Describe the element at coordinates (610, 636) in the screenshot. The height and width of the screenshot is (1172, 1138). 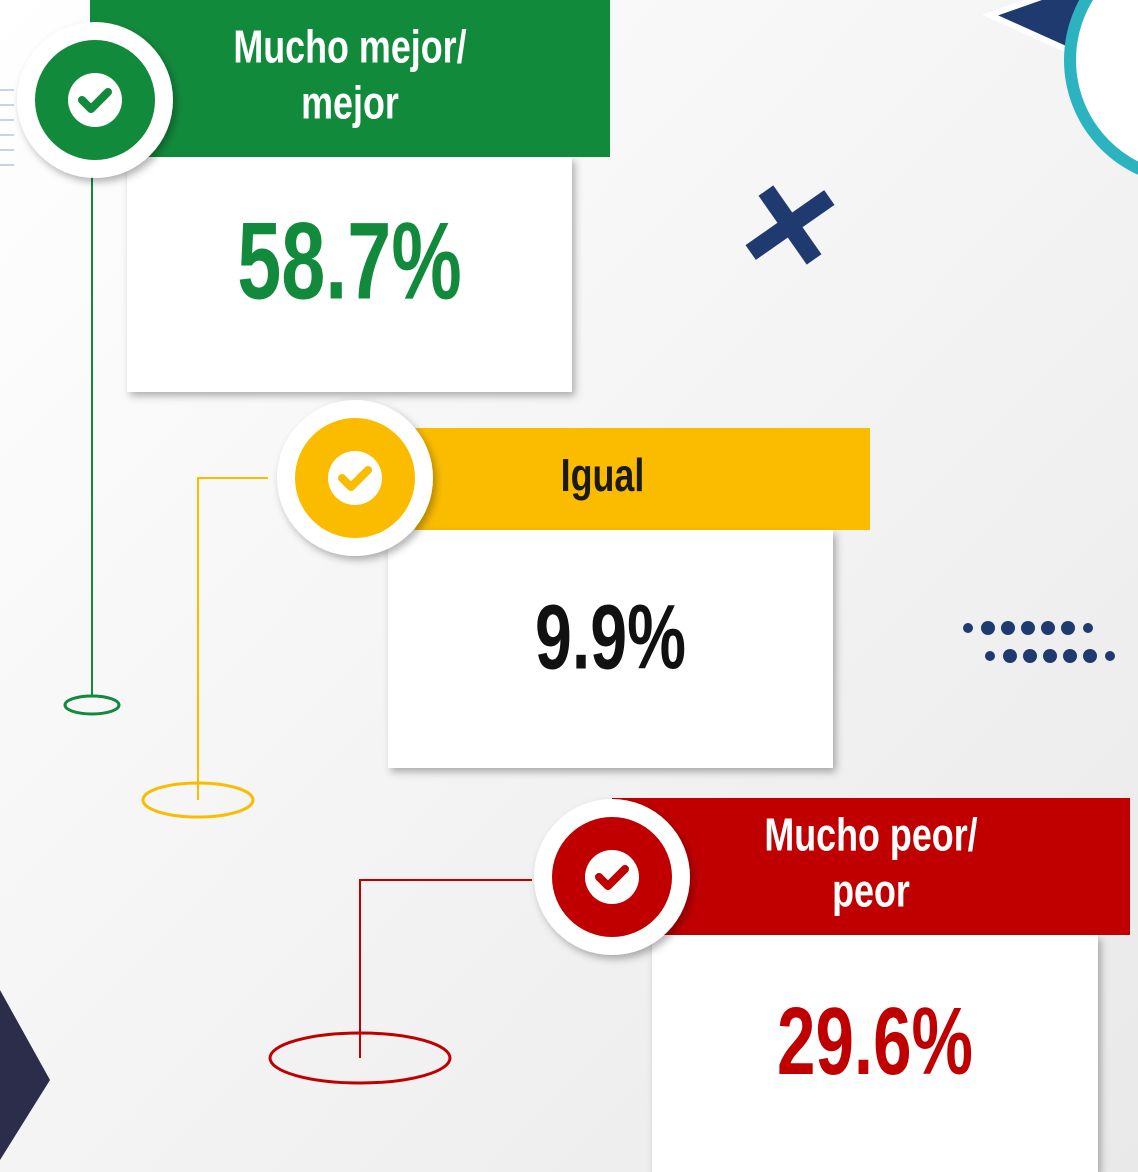
I see `value: 9.9%` at that location.